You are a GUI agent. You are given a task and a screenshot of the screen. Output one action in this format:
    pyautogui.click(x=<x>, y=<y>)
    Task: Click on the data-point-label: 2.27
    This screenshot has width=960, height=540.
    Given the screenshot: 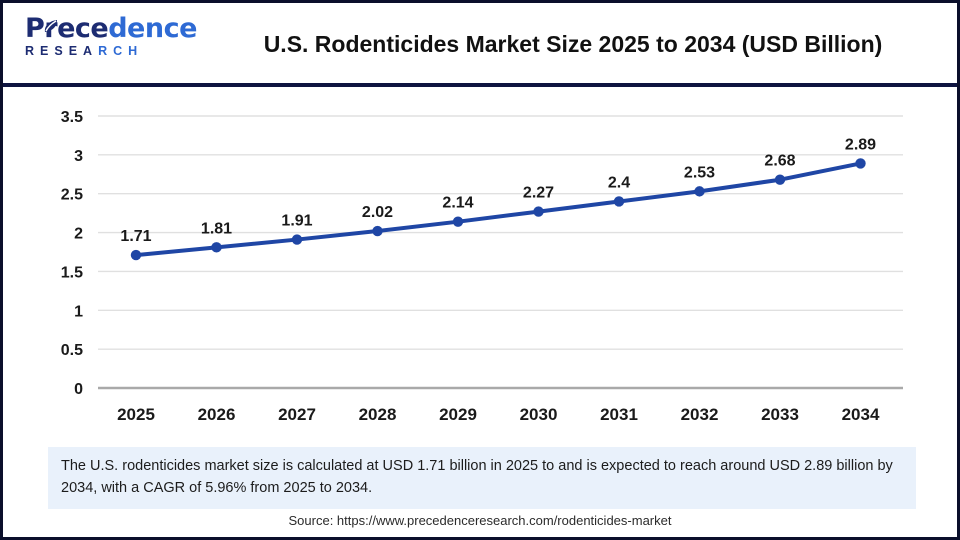 What is the action you would take?
    pyautogui.click(x=538, y=193)
    